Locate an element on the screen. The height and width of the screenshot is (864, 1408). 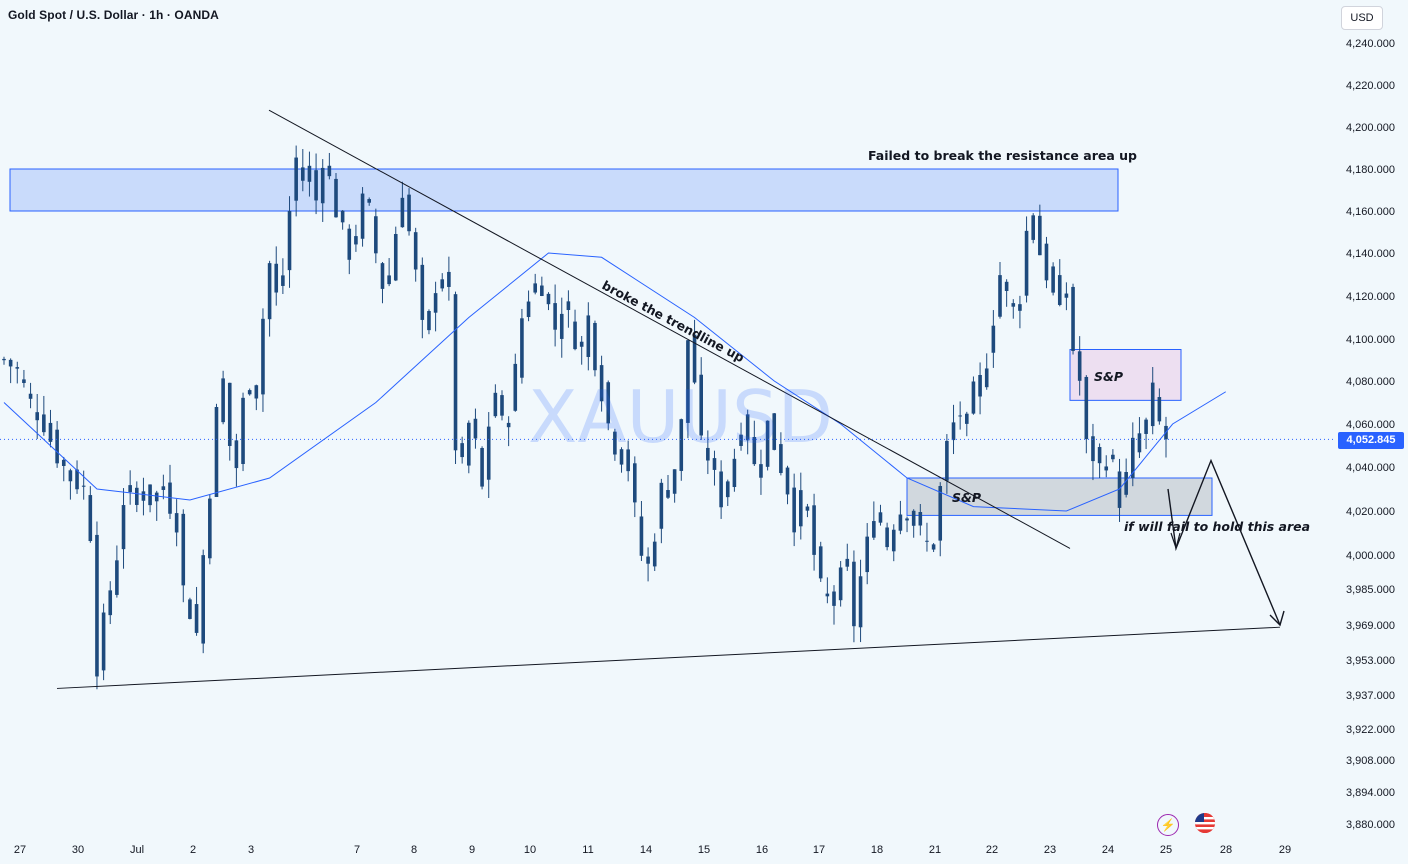
ascending-support-line is located at coordinates (668, 657).